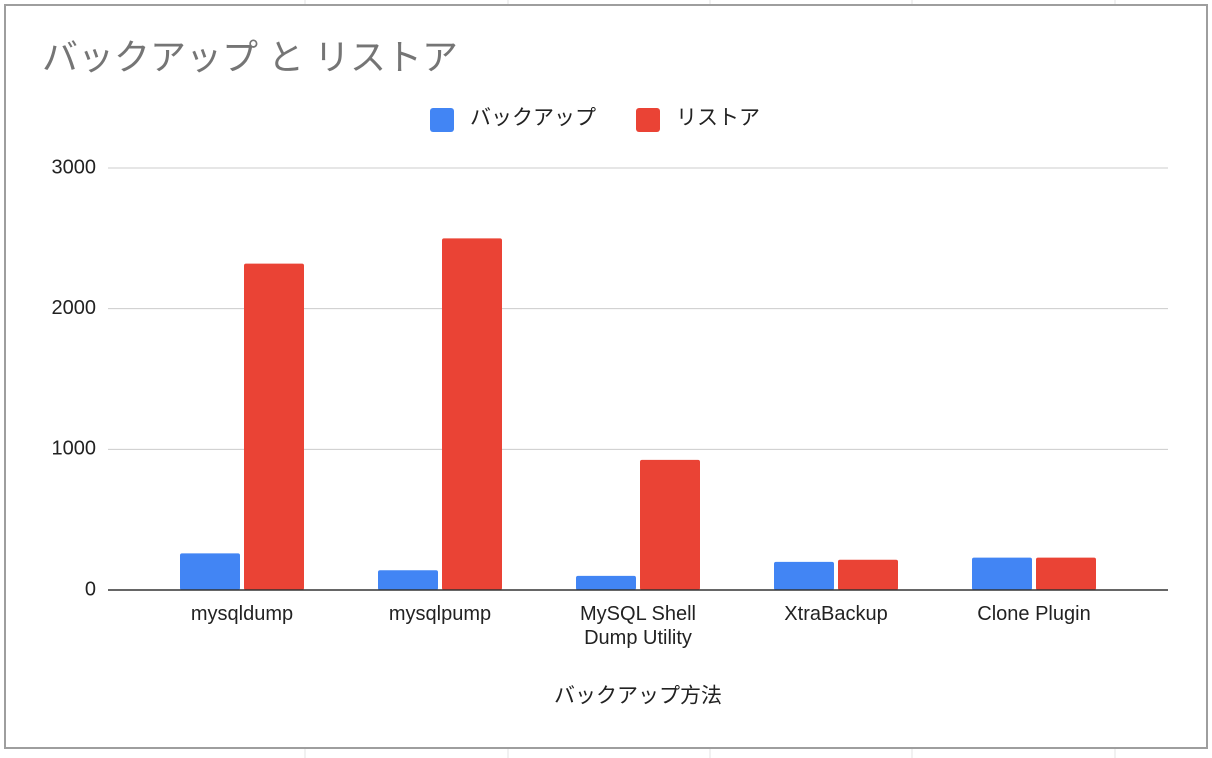  I want to click on y-tick-label: 3000, so click(74, 167).